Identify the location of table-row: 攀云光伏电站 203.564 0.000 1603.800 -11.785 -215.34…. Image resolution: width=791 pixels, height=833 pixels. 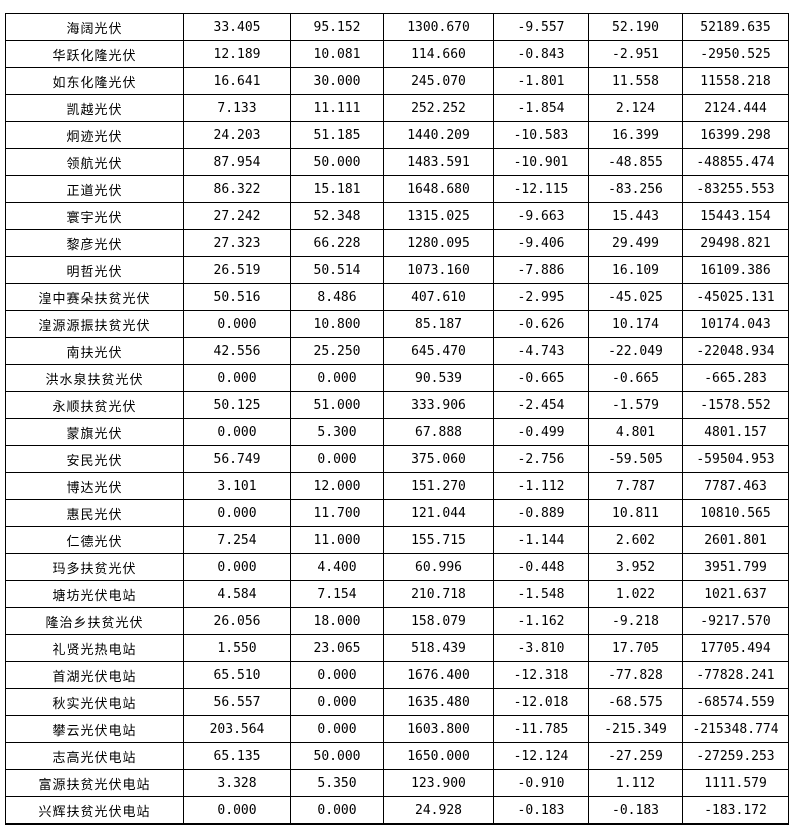
(397, 729).